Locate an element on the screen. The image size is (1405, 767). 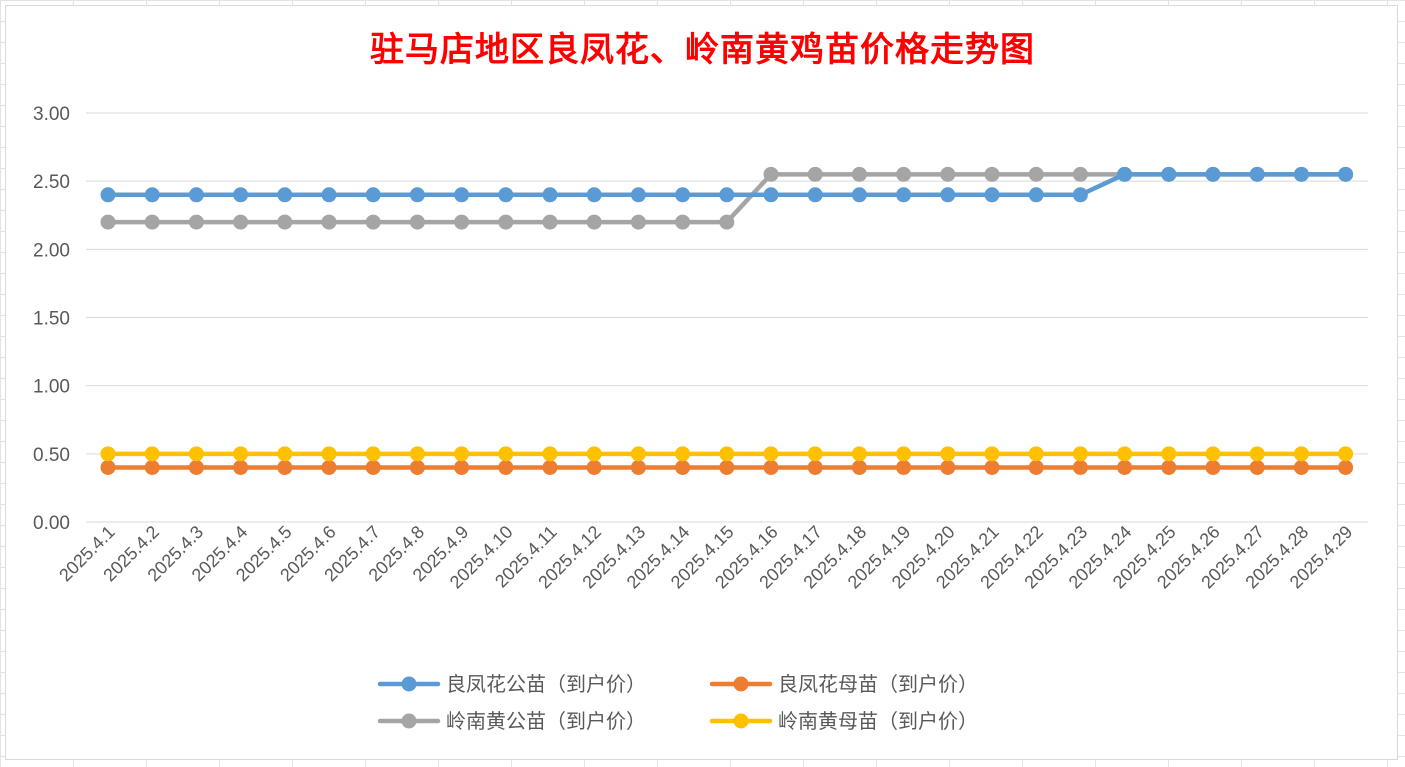
legend-label: 良凤花母苗（到户价） is located at coordinates (878, 684).